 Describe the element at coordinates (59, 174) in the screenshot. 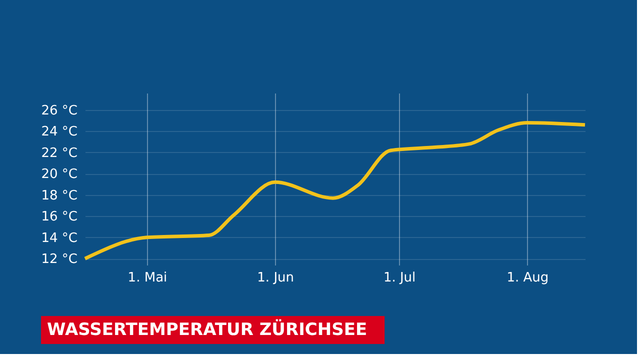

I see `y-tick-label: 20 °C` at that location.